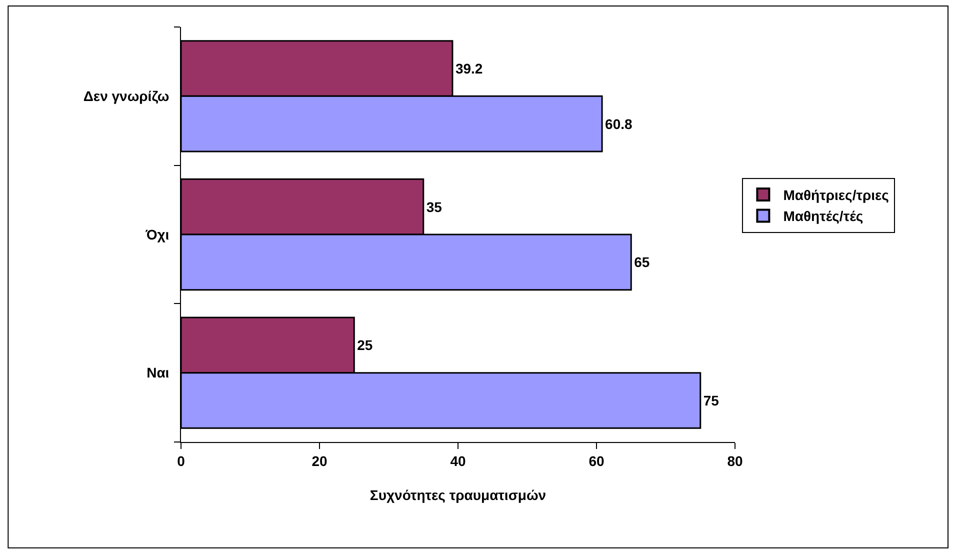 The height and width of the screenshot is (556, 957). What do you see at coordinates (365, 345) in the screenshot?
I see `data-label: 25` at bounding box center [365, 345].